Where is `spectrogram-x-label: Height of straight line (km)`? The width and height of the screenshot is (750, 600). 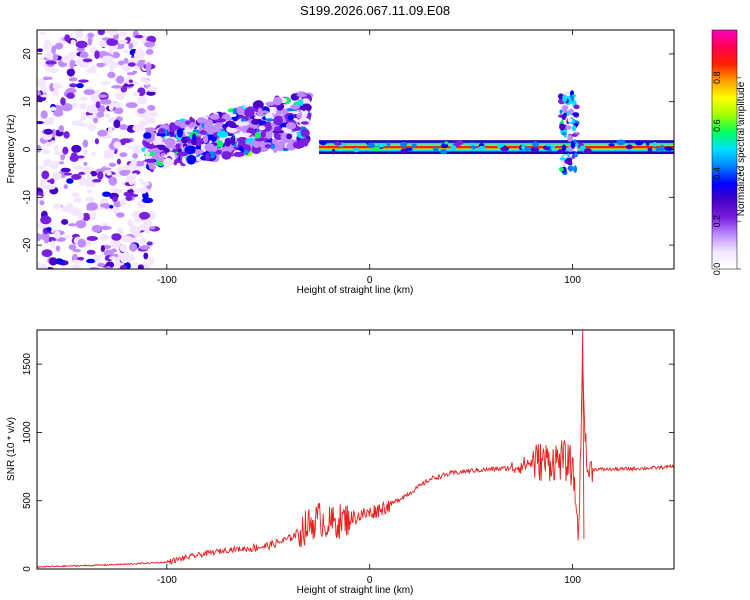
spectrogram-x-label: Height of straight line (km) is located at coordinates (355, 290).